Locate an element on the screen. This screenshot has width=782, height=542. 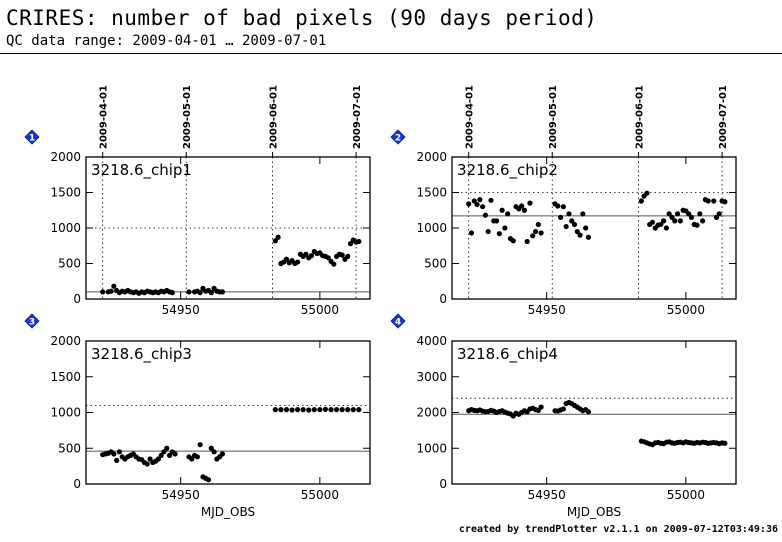
panel-number: 3 is located at coordinates (32, 323).